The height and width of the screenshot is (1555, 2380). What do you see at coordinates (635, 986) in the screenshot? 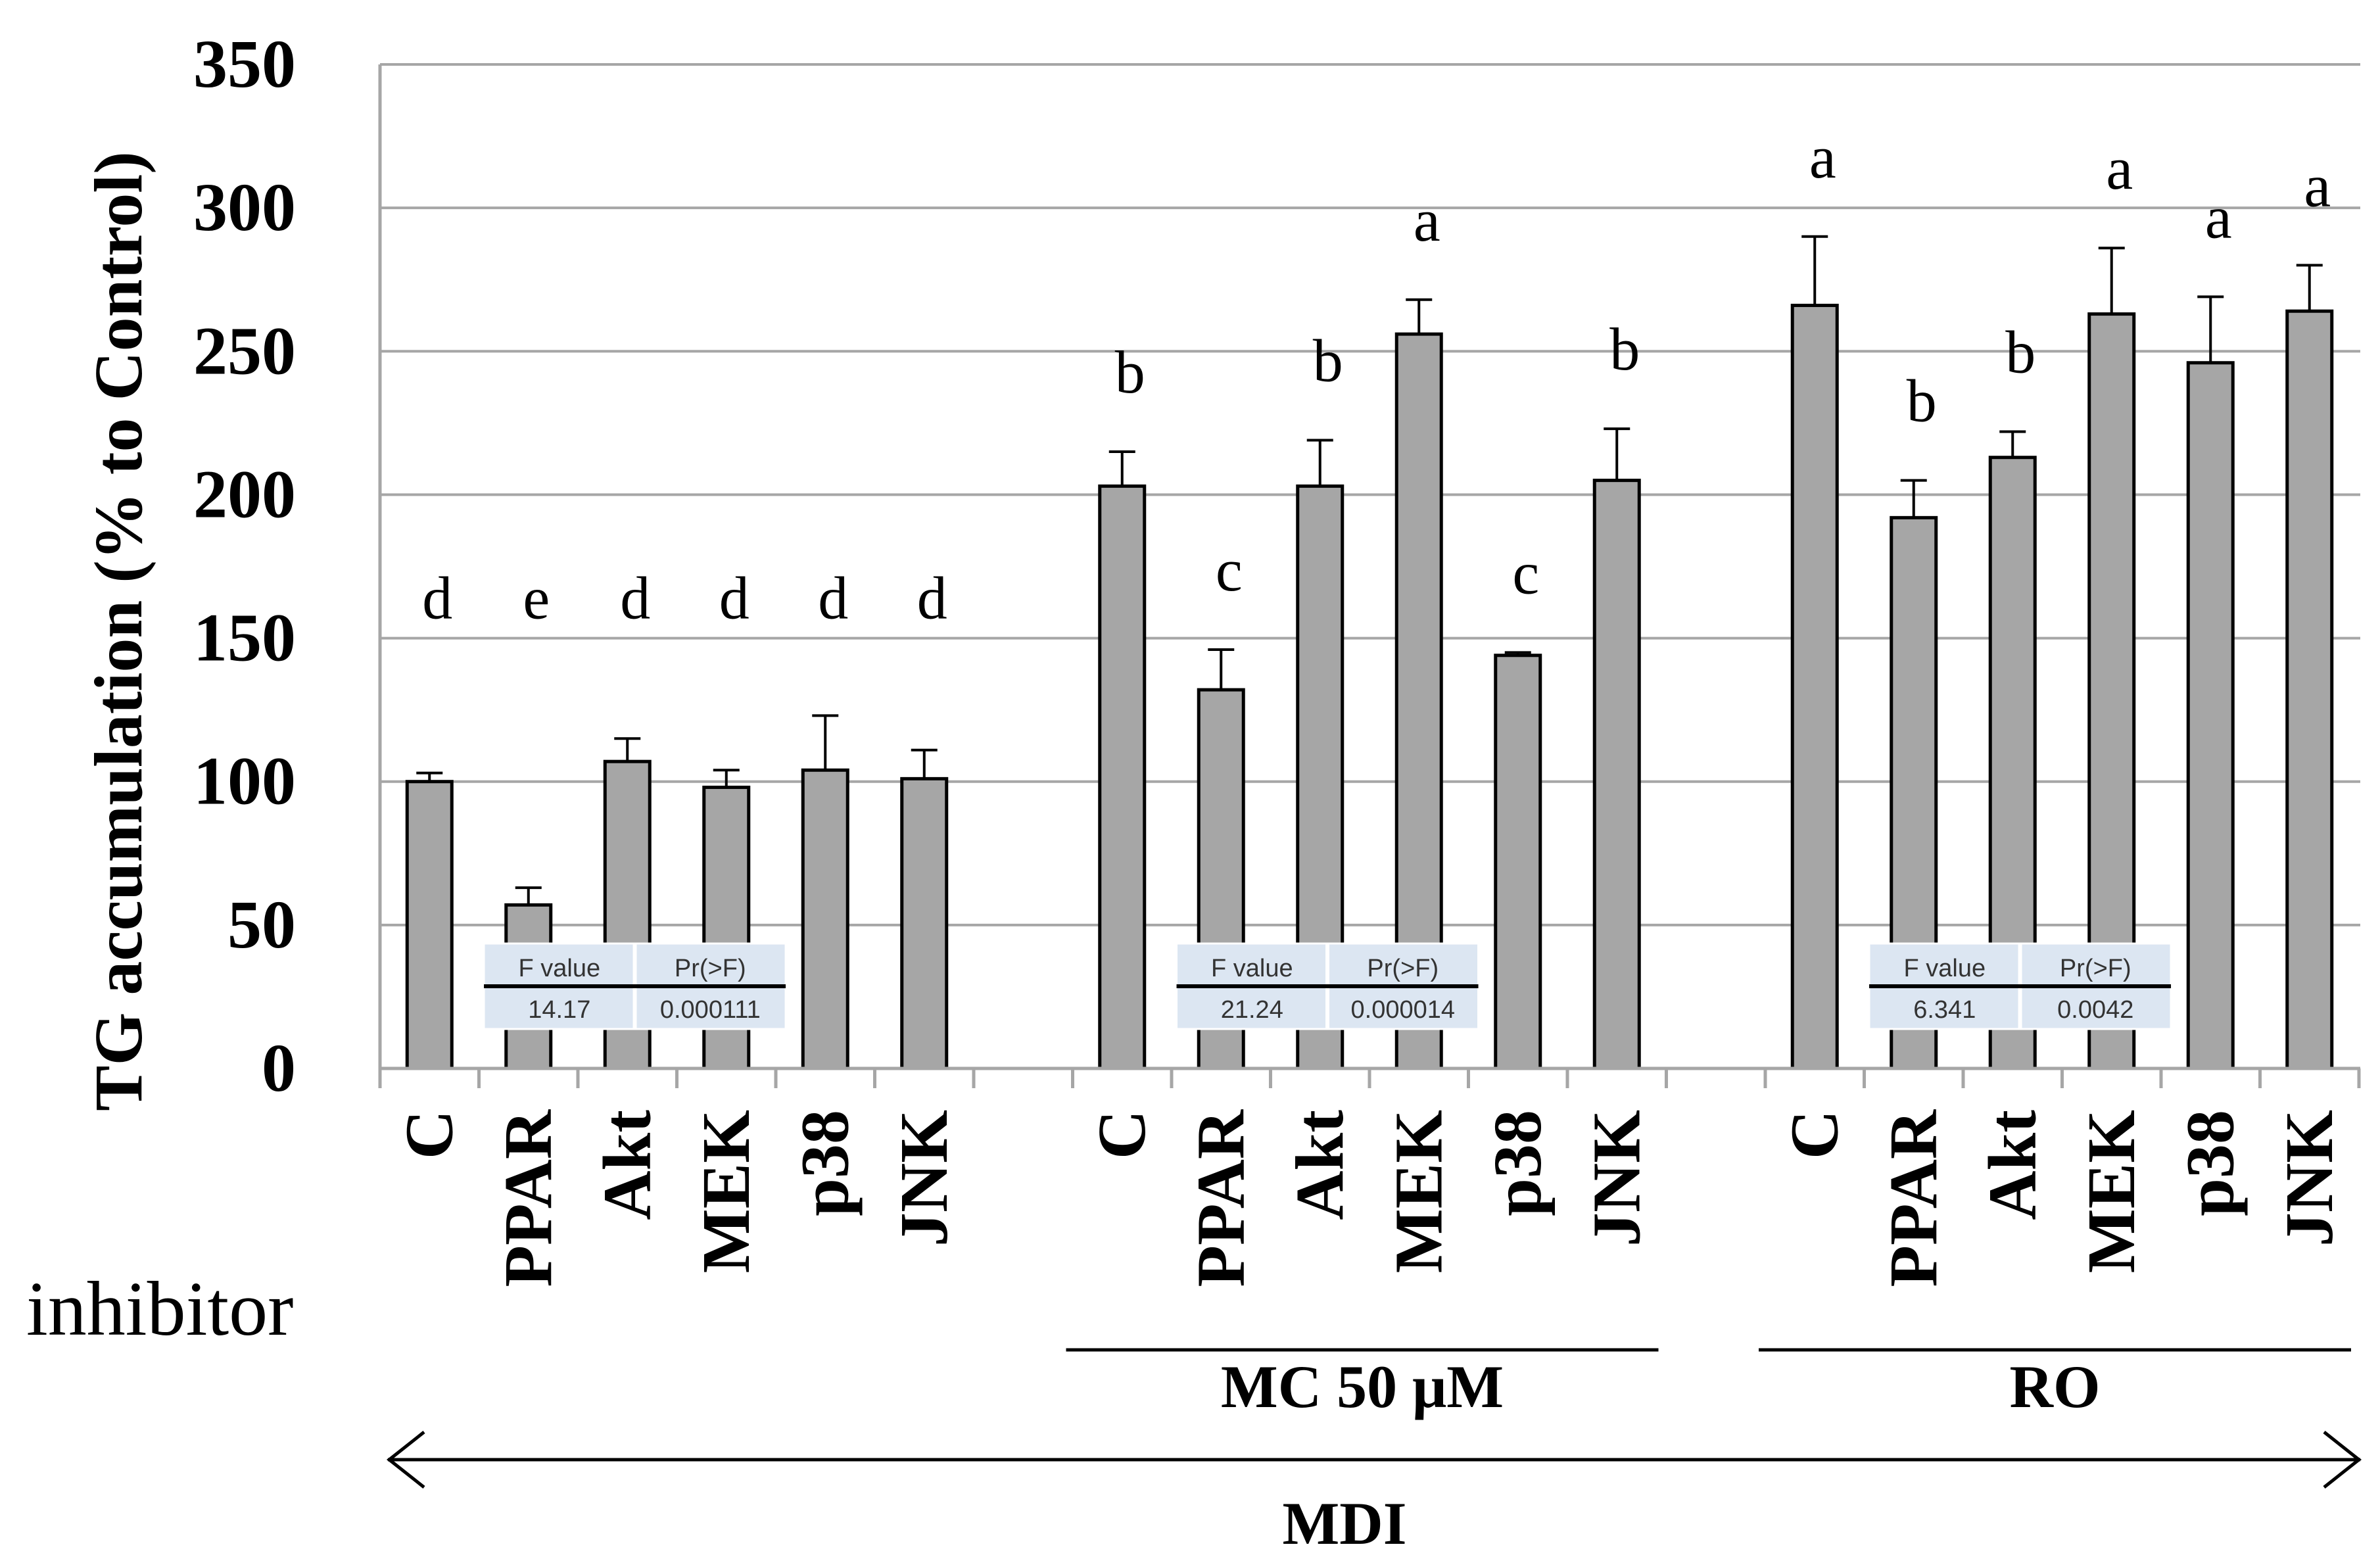
I see `anova-table: F value Pr(>F) 14.17 0.000111` at bounding box center [635, 986].